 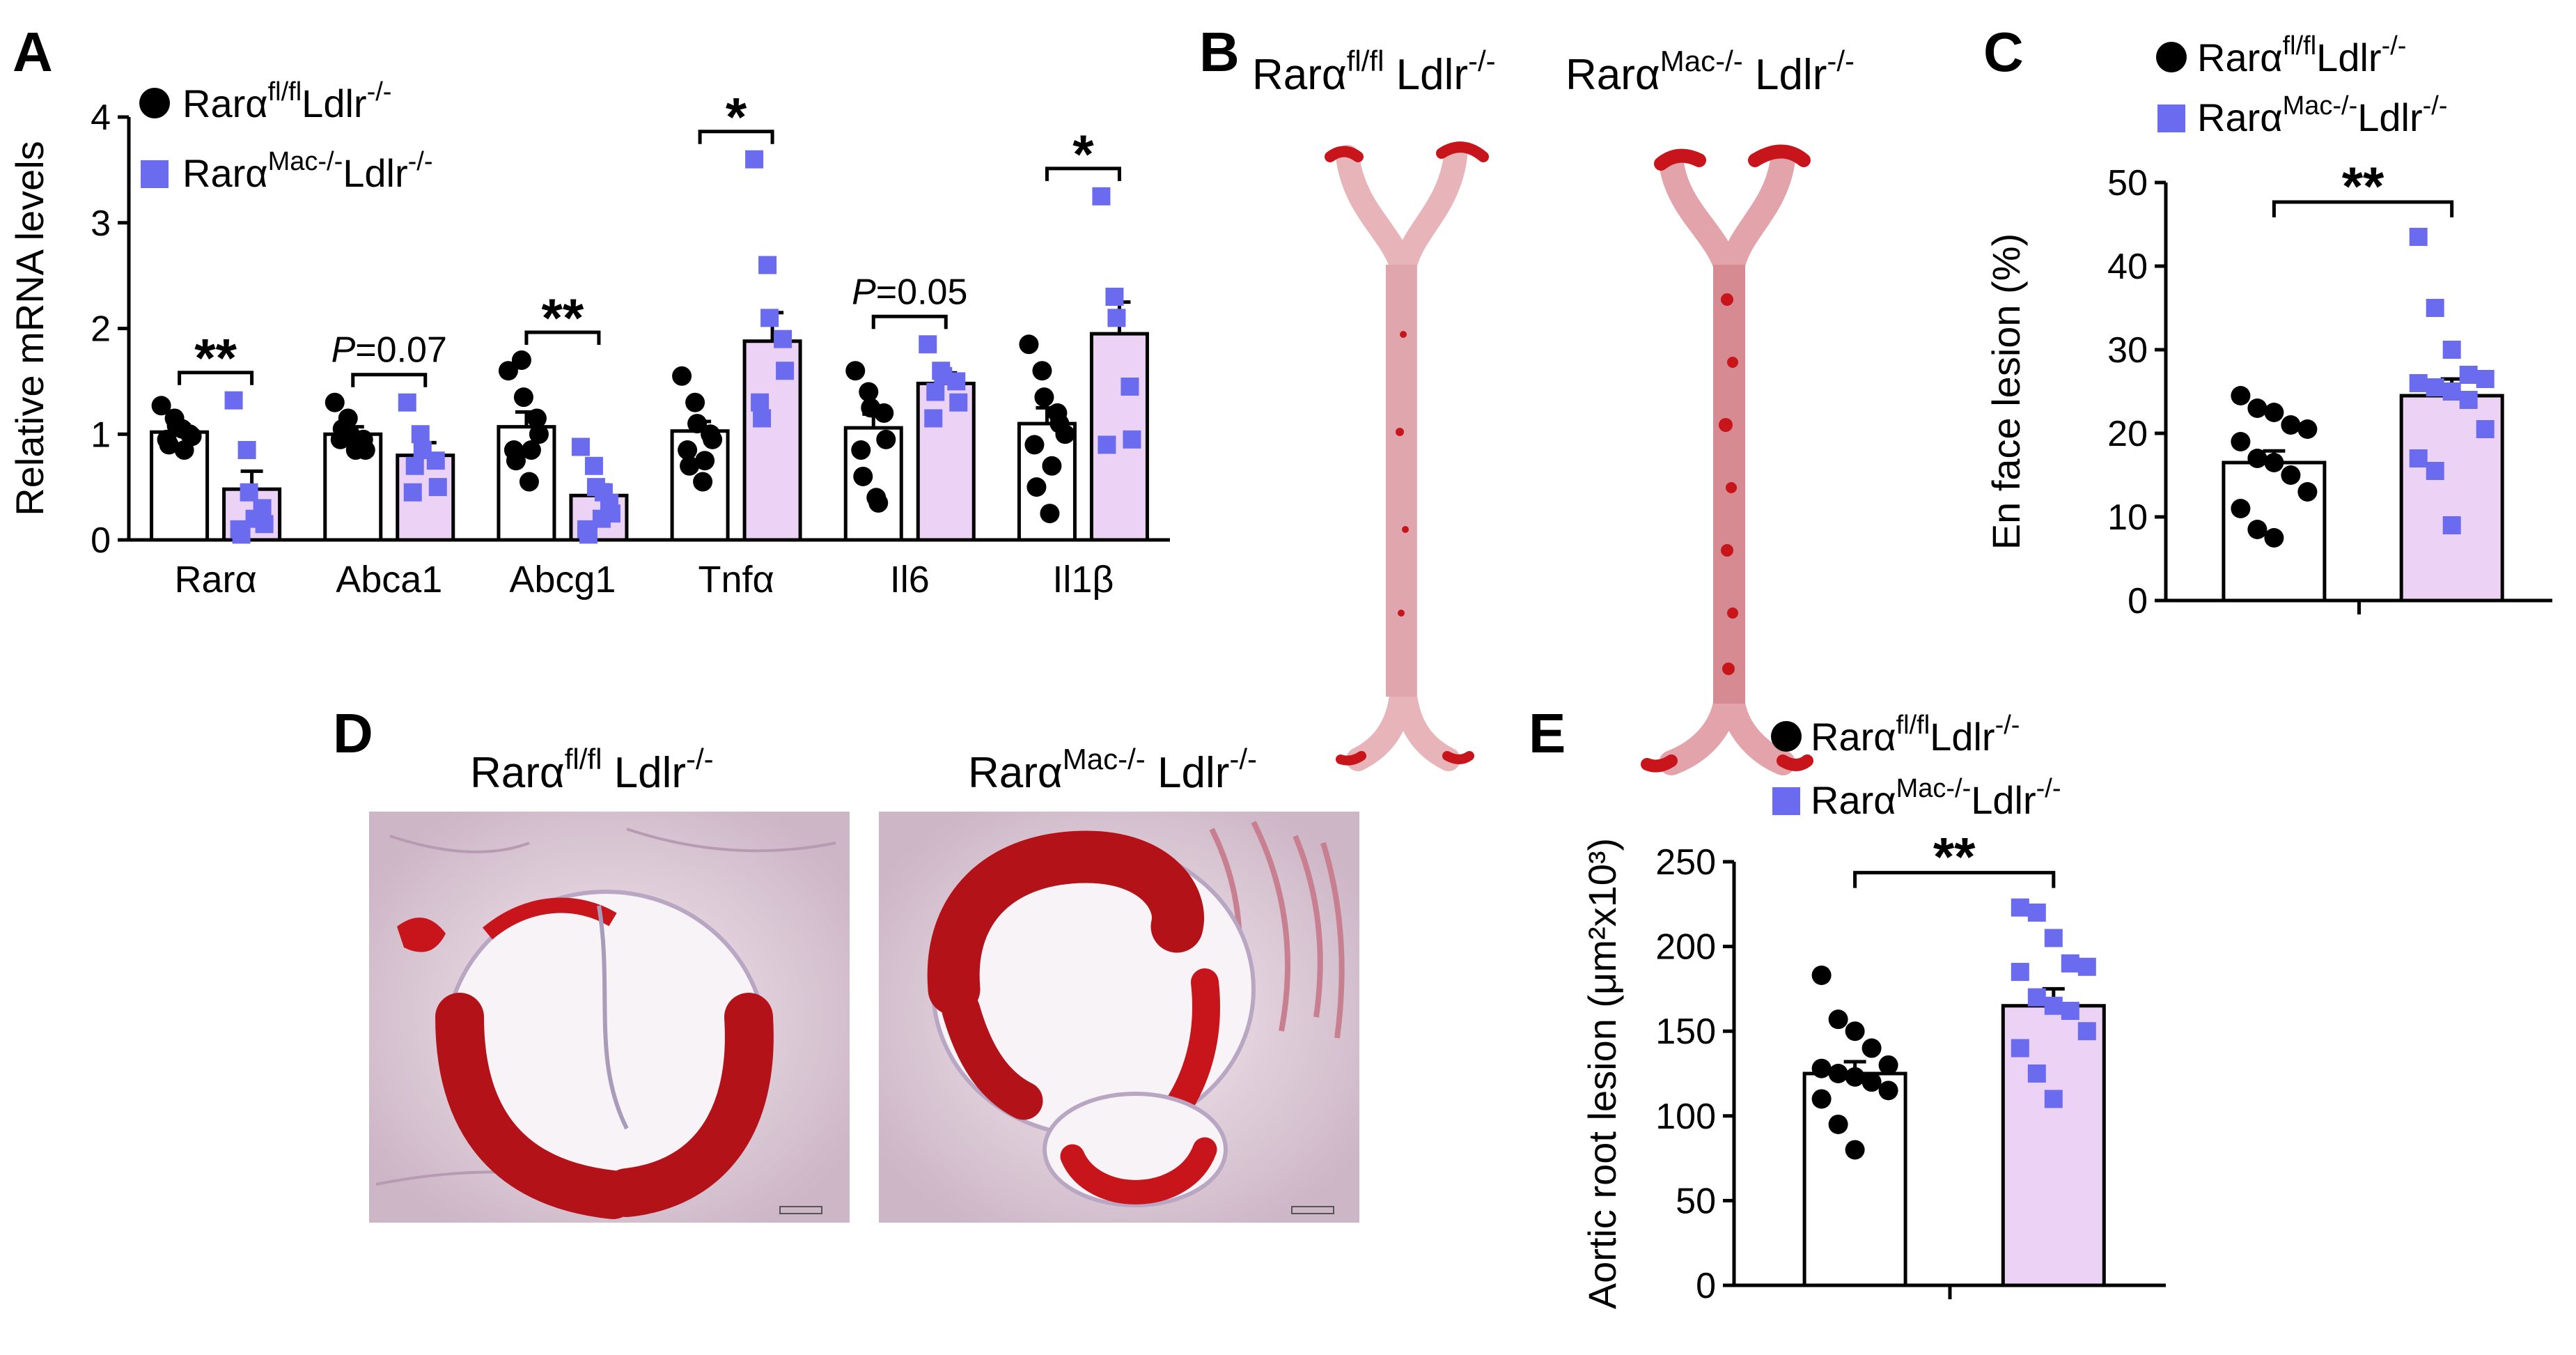 I want to click on legend-a-mac-label: RarαMac-/-Ldlr-/-, so click(x=307, y=171).